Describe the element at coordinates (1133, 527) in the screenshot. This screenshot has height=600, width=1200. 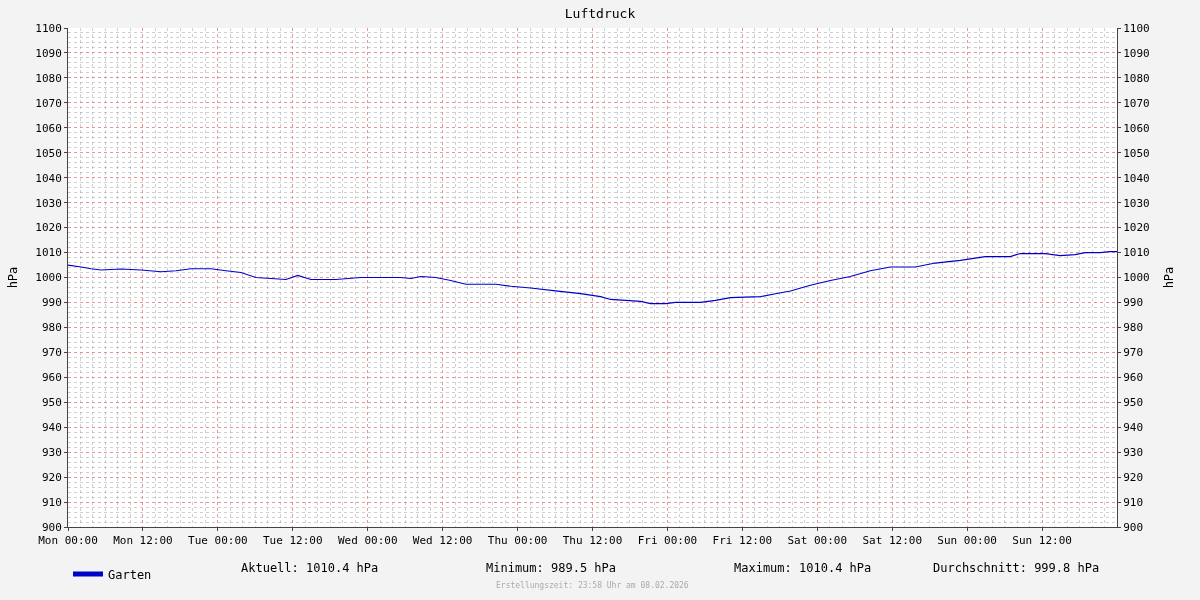
I see `y2-tick-label: 900` at that location.